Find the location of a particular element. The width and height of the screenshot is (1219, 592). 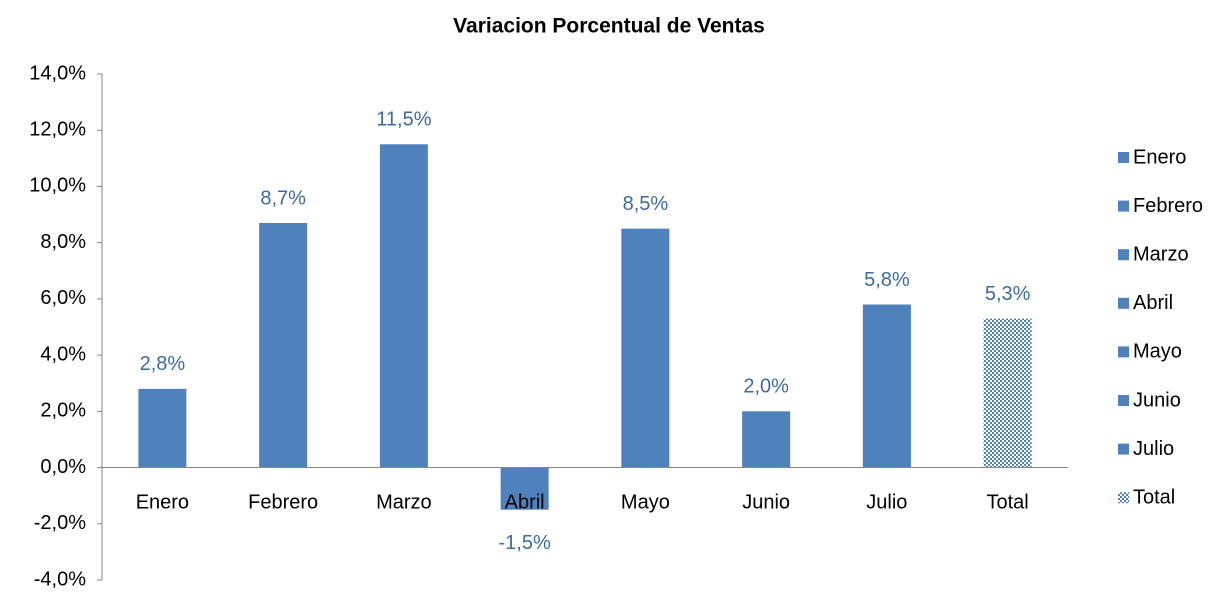

legend-label: Enero is located at coordinates (1159, 157).